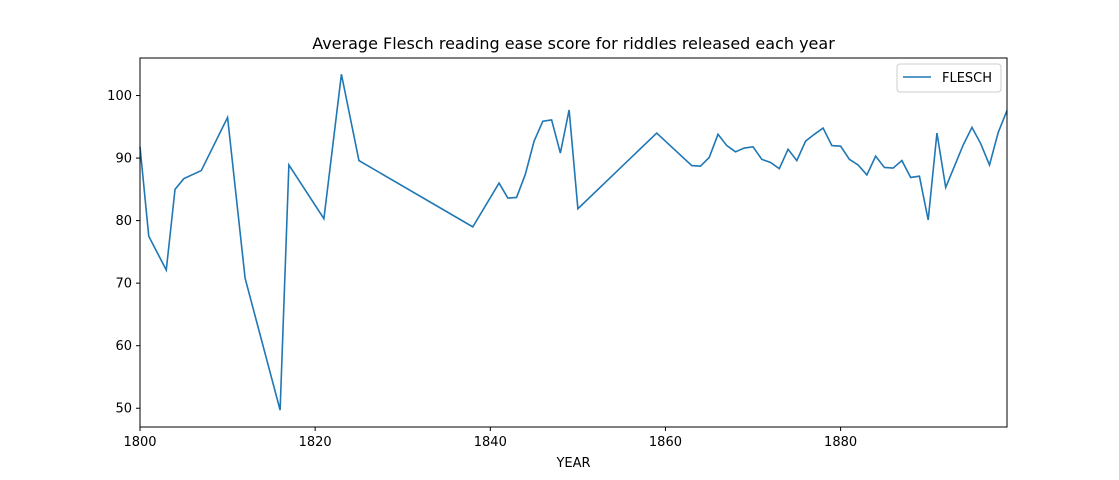 The image size is (1119, 480). I want to click on y-tick-label: 70, so click(123, 284).